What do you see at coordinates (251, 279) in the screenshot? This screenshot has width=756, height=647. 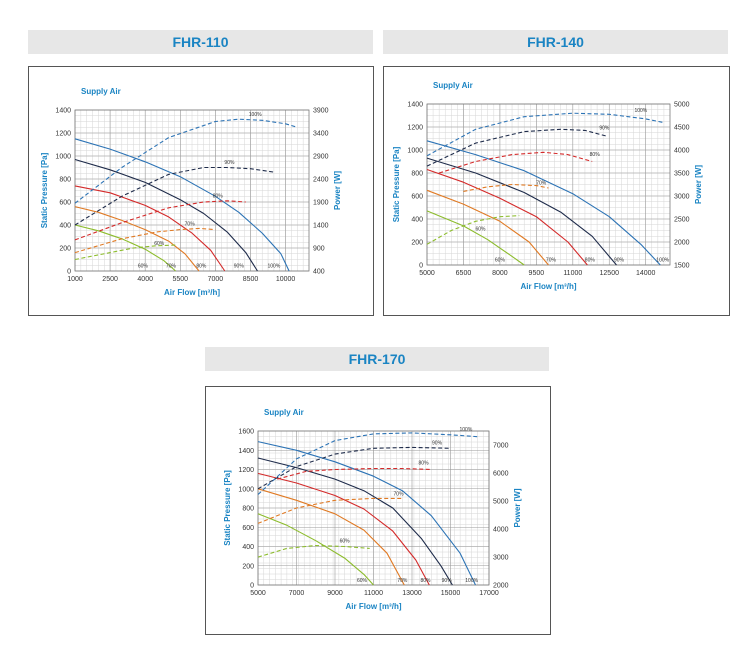 I see `x-tick-label: 8500` at bounding box center [251, 279].